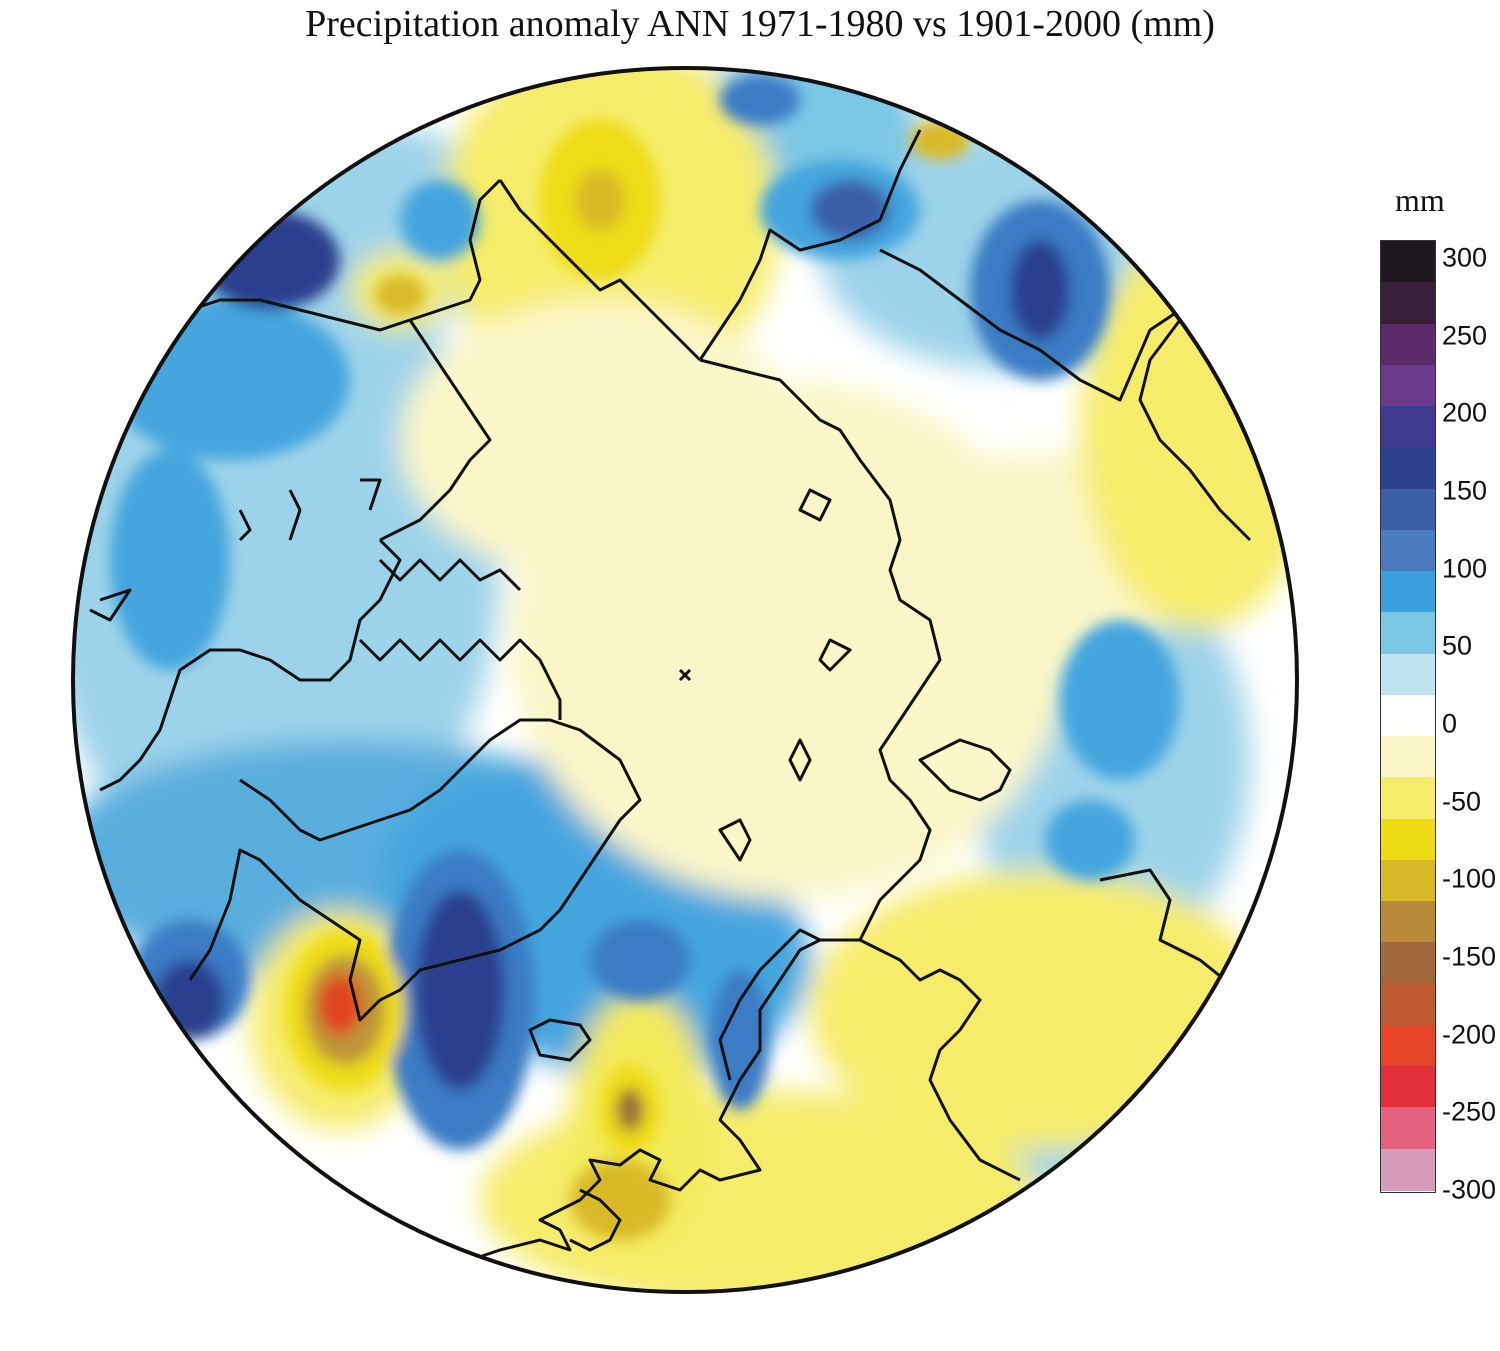  Describe the element at coordinates (1465, 257) in the screenshot. I see `colorbar-tick-label: 300` at that location.